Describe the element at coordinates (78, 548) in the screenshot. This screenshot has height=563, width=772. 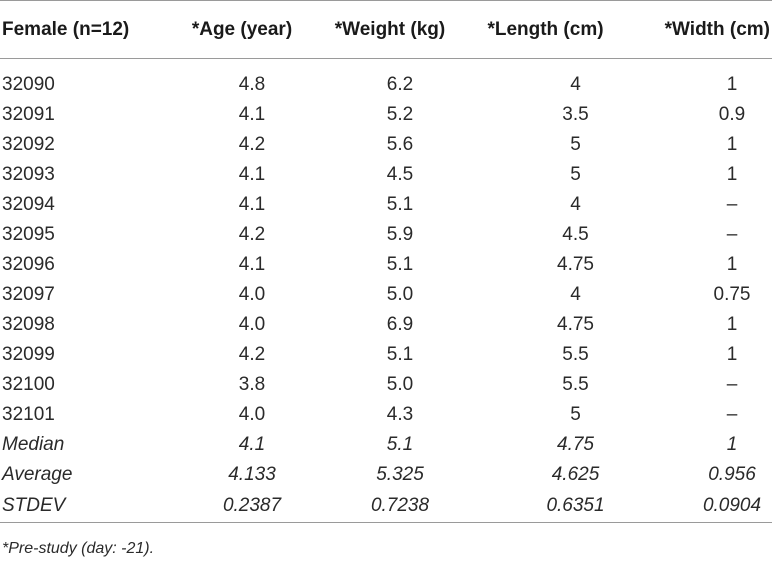
I see `footnote: *Pre-study (day: -21).` at that location.